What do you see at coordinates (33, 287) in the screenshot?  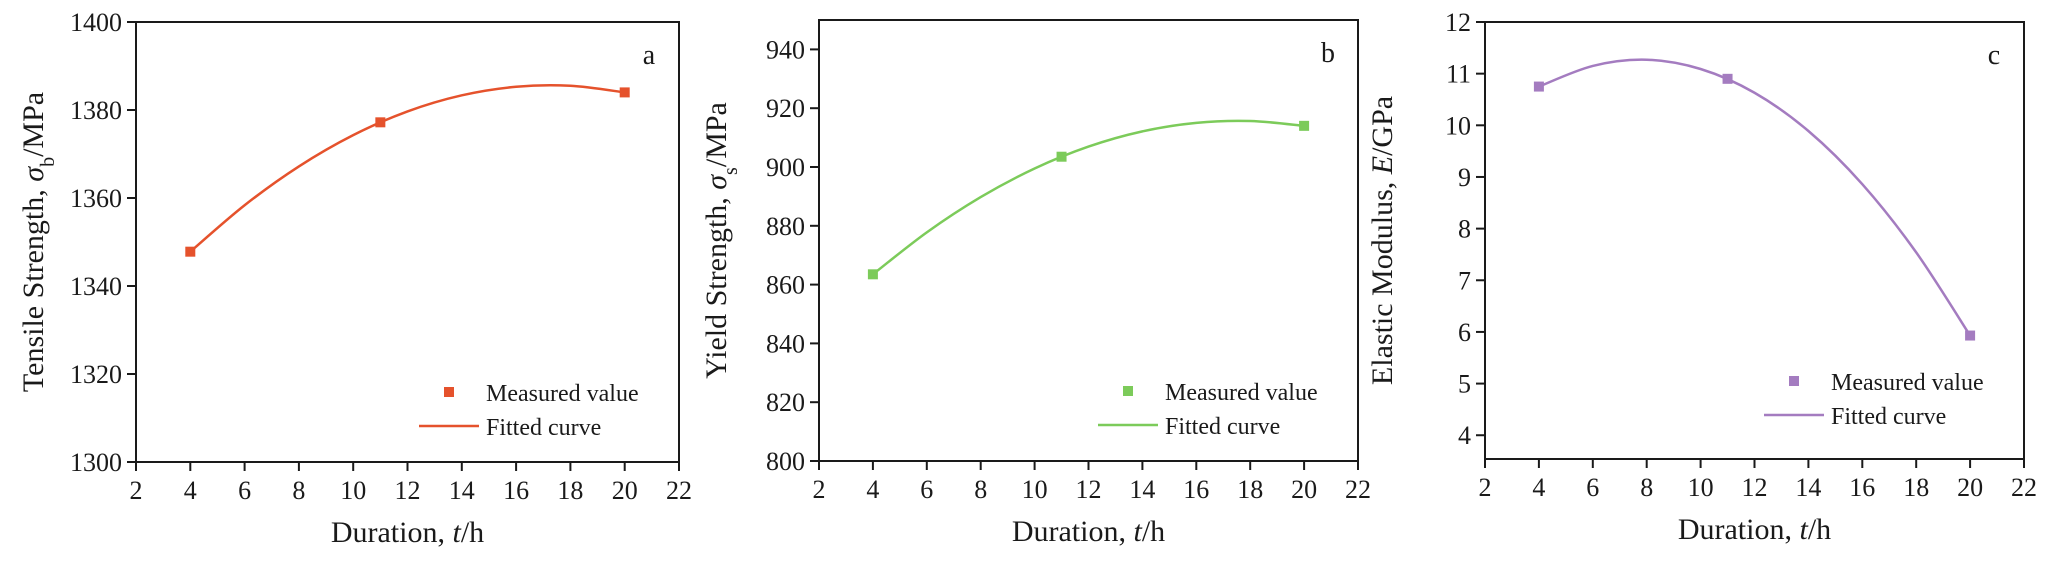 I see `label-part: Tensile Strength,` at bounding box center [33, 287].